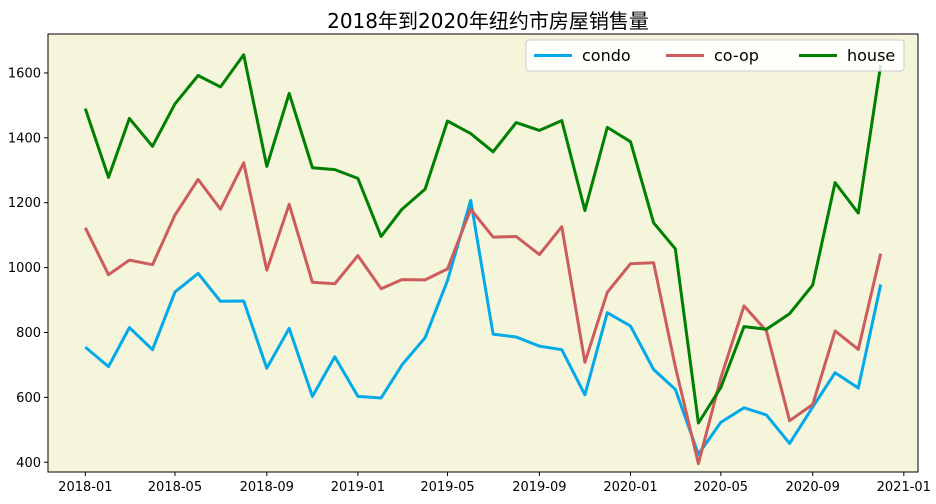  Describe the element at coordinates (488, 21) in the screenshot. I see `chart-title: 2018年到2020年纽约市房屋销售量` at that location.